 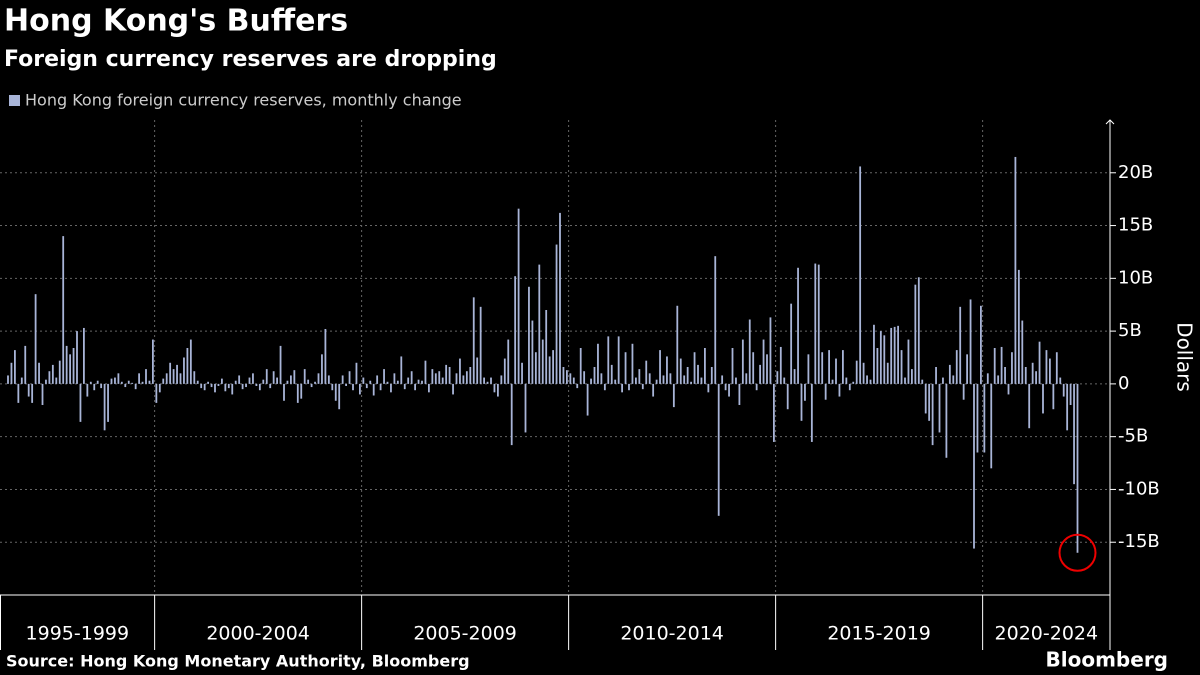 I want to click on x-group-label: 2020-2024, so click(x=1047, y=634).